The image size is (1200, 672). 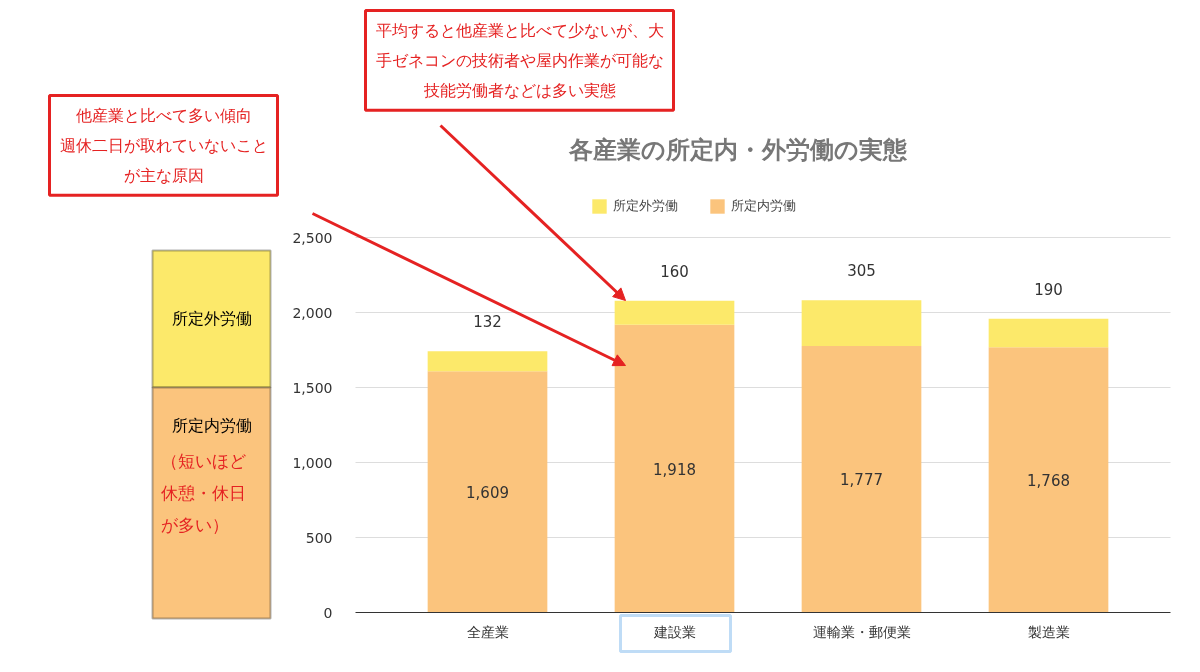 I want to click on y-tick-label: 2,000, so click(x=312, y=312).